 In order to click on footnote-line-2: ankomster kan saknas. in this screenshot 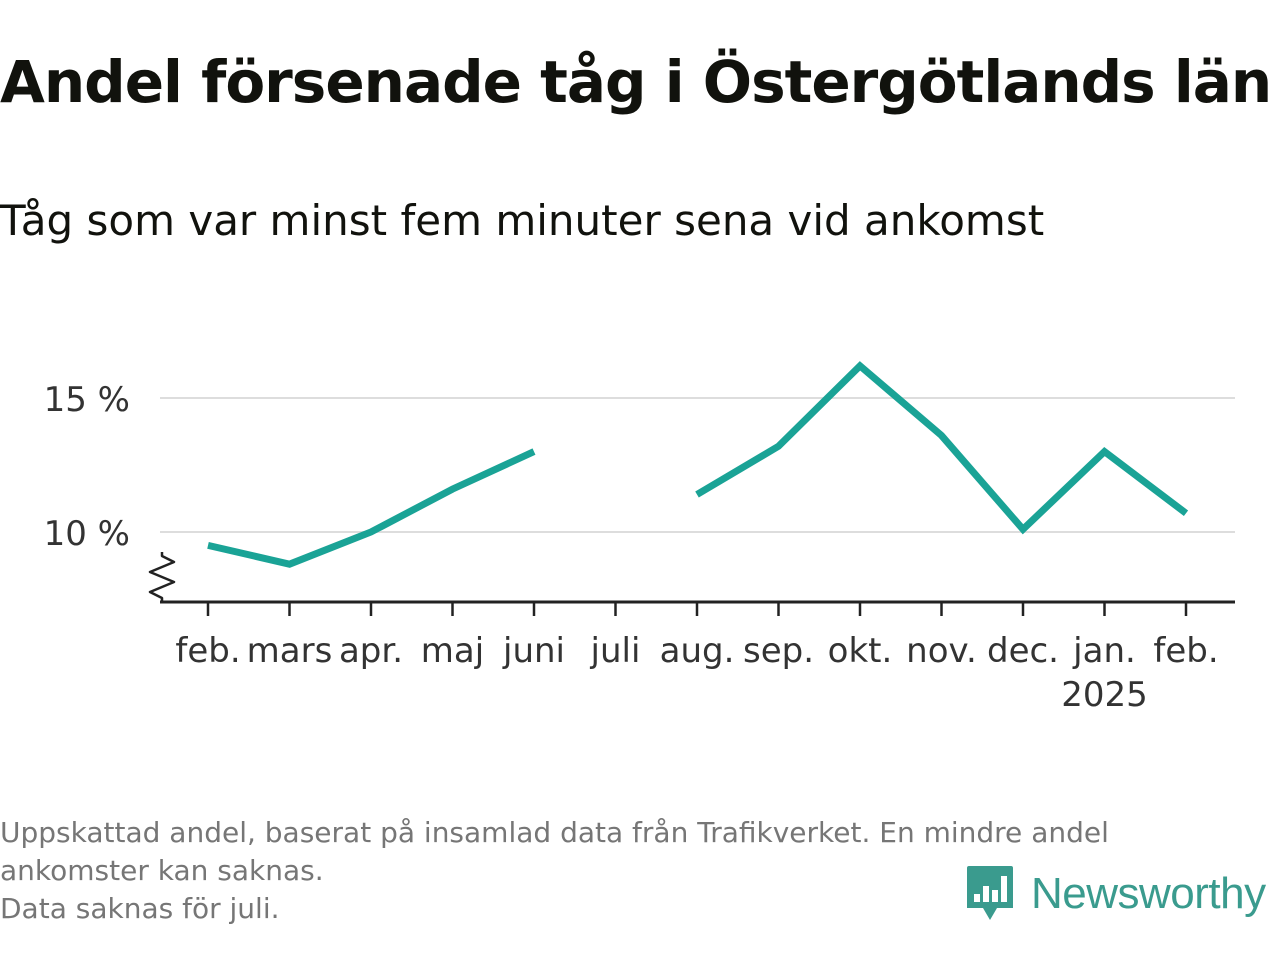, I will do `click(162, 870)`.